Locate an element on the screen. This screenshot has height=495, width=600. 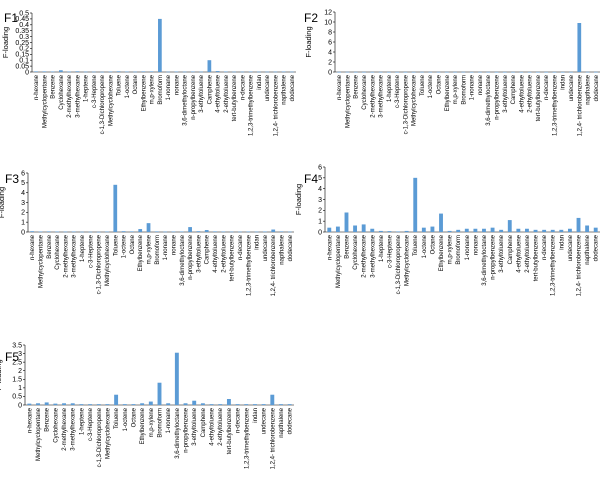
panel-title: F4 is located at coordinates (311, 179).